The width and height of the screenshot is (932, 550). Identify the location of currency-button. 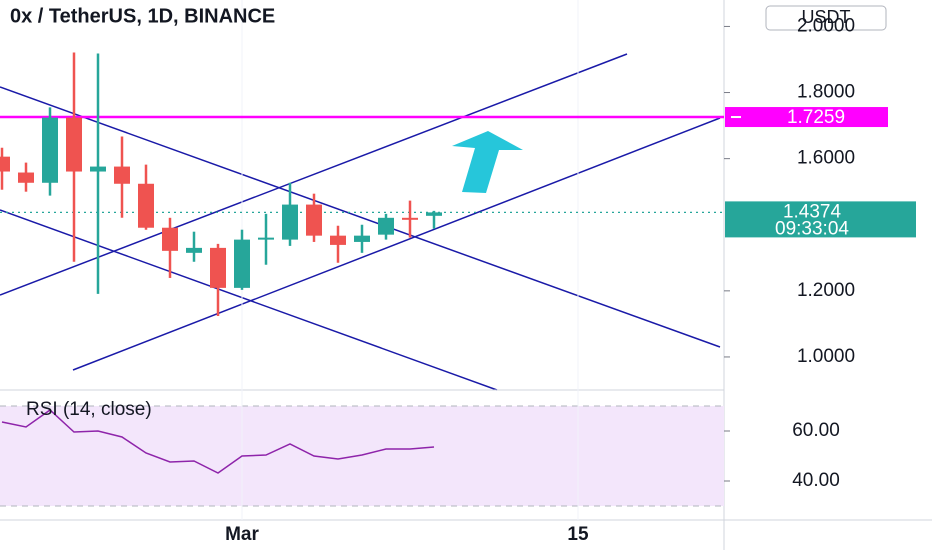
(826, 18).